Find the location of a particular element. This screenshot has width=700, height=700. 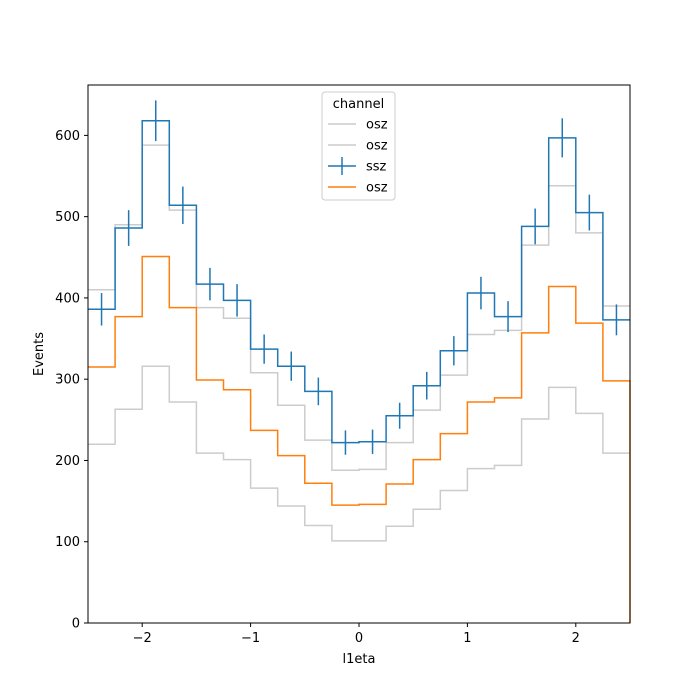

legend-label: ssz is located at coordinates (376, 167).